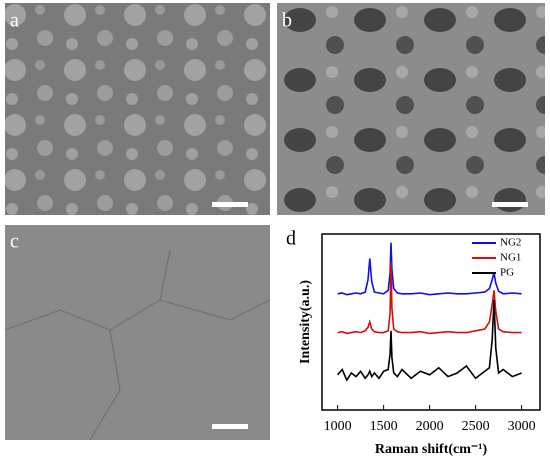 This screenshot has height=465, width=550. I want to click on panel-label: c, so click(14, 242).